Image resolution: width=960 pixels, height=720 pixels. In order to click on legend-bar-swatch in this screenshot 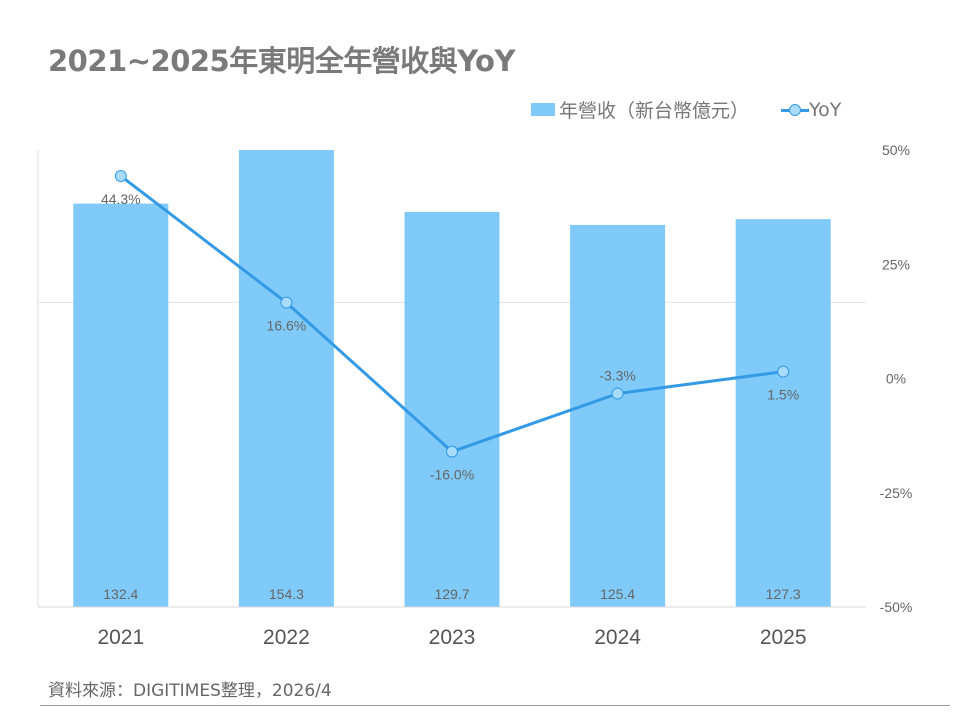, I will do `click(543, 109)`.